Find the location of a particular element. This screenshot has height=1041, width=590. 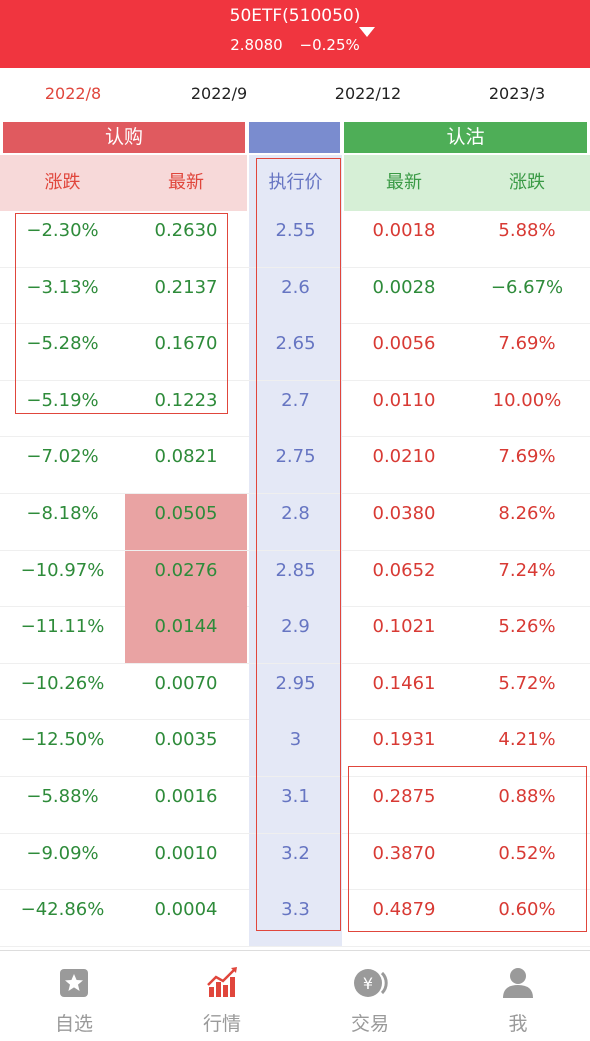

call-change-cell: −12.50% is located at coordinates (62, 740).